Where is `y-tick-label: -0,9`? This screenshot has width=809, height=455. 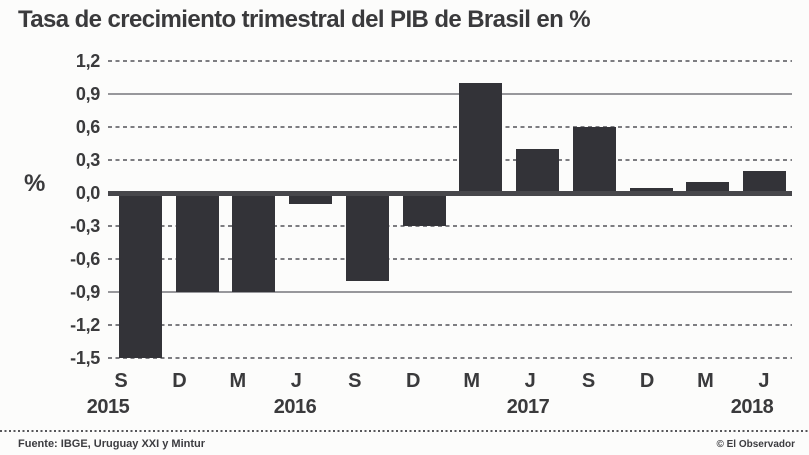 y-tick-label: -0,9 is located at coordinates (85, 292).